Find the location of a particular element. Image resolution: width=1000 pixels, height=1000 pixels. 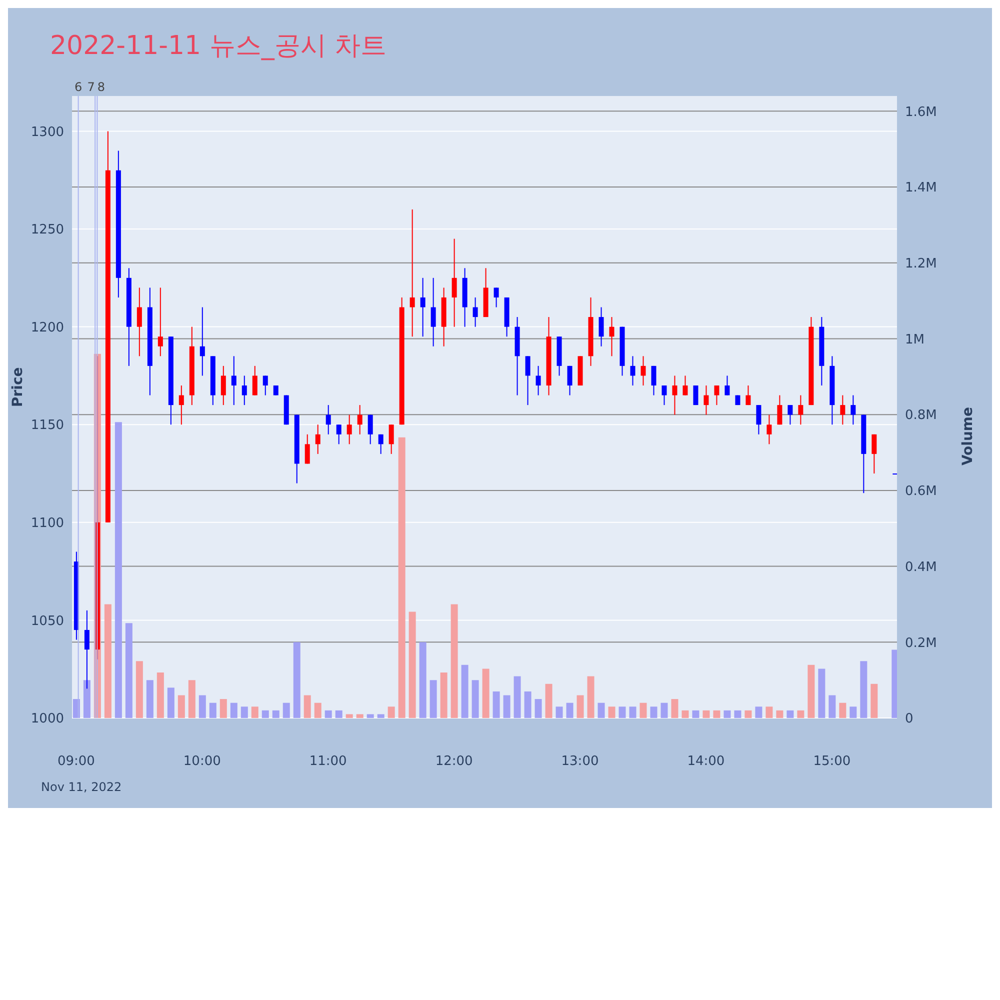

y-tick-label: 1150 is located at coordinates (47, 426).